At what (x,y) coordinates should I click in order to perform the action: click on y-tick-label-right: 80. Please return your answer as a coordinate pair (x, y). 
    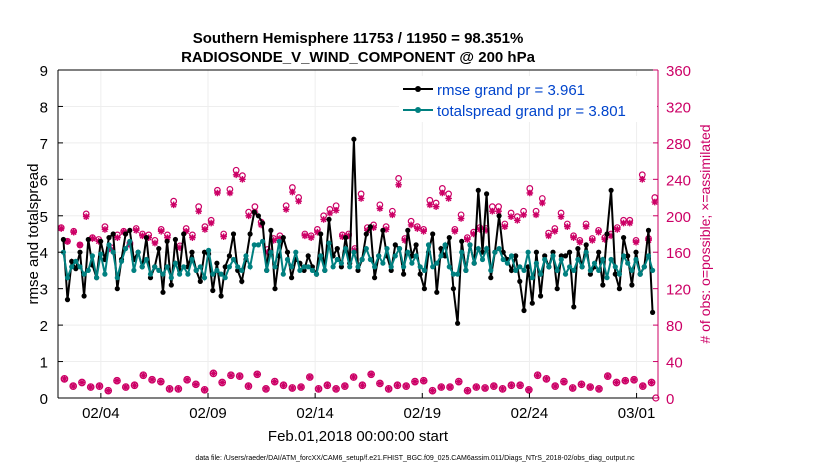
    Looking at the image, I should click on (674, 326).